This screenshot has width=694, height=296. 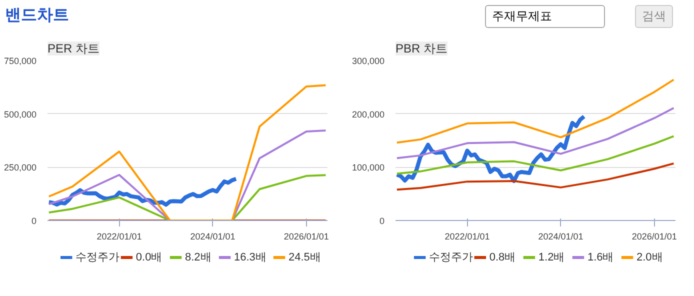 What do you see at coordinates (20, 167) in the screenshot?
I see `y-tick-label: 250,000` at bounding box center [20, 167].